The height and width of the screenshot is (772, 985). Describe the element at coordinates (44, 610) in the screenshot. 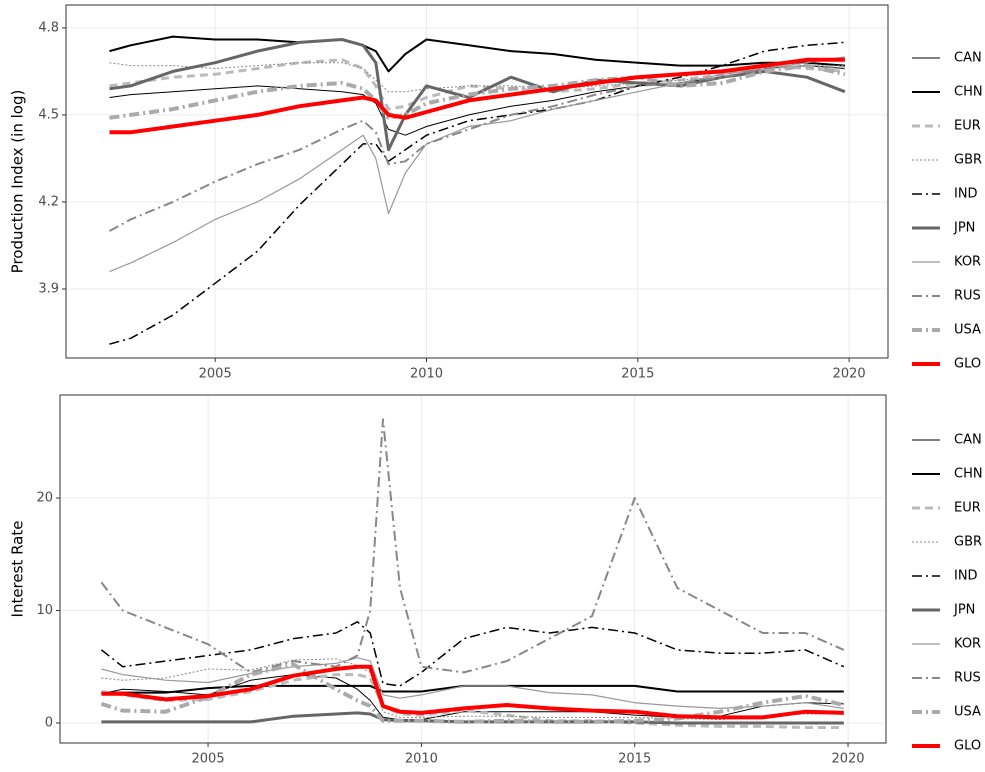

I see `y-tick-label: 10` at that location.